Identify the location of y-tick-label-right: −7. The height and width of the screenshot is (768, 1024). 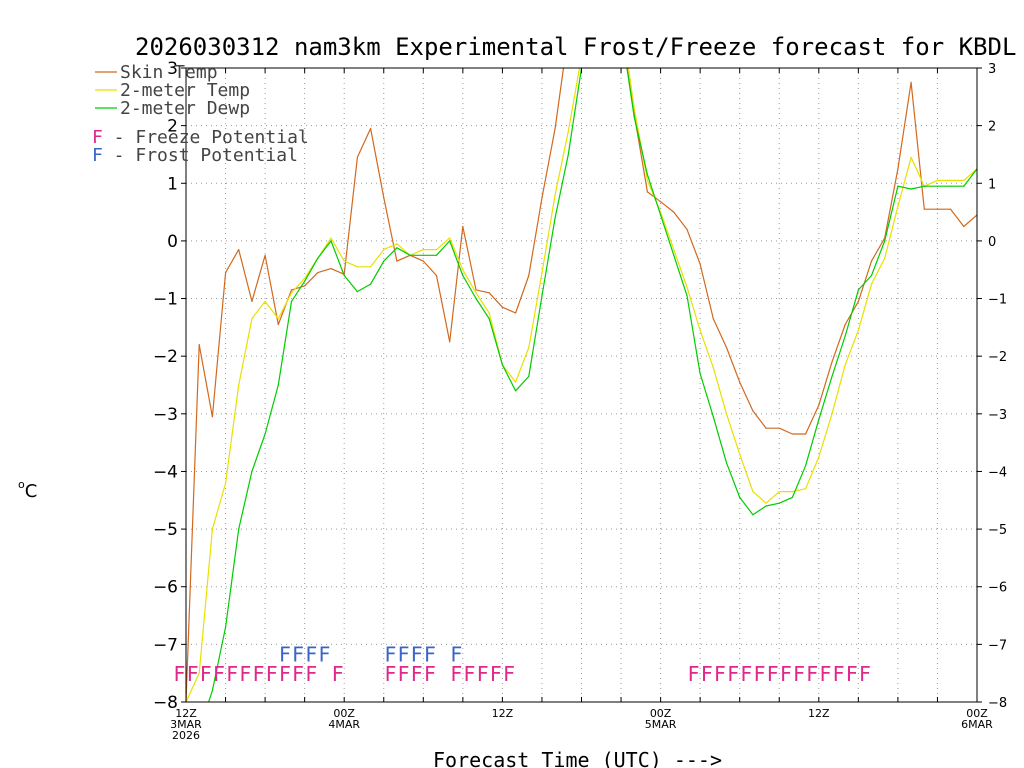
(997, 645).